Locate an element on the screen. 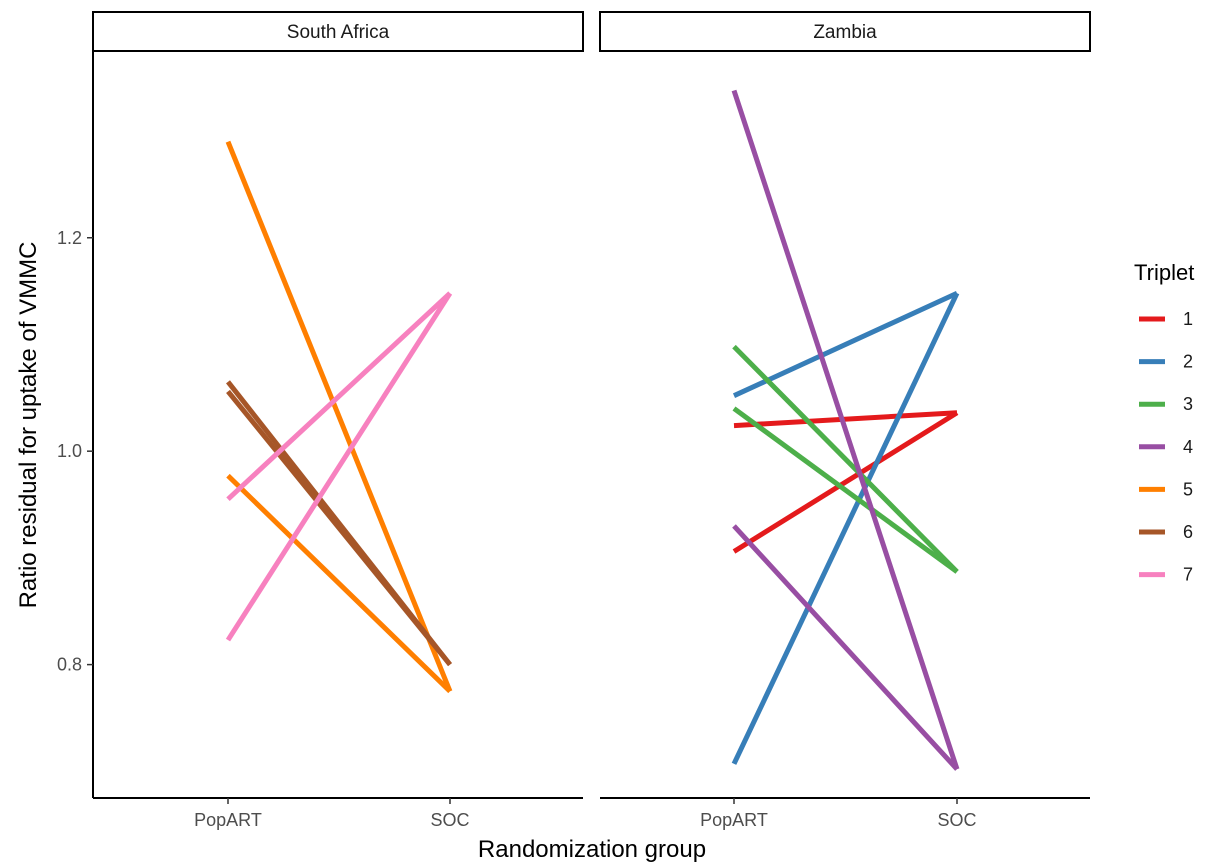 Image resolution: width=1215 pixels, height=863 pixels. y-tick-label-2: 1.2 is located at coordinates (69, 238).